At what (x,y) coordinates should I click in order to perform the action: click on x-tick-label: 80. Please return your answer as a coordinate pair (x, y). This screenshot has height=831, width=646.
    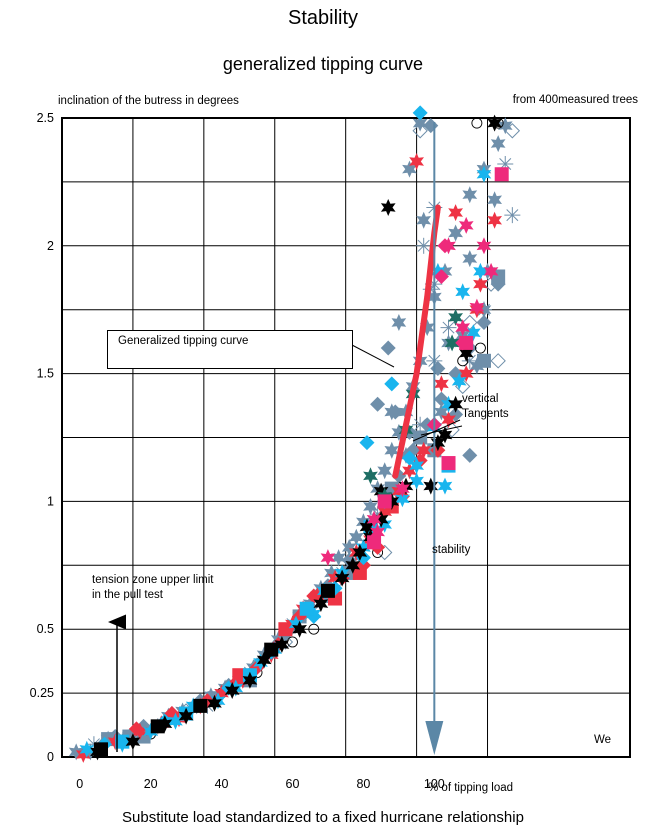
    Looking at the image, I should click on (363, 784).